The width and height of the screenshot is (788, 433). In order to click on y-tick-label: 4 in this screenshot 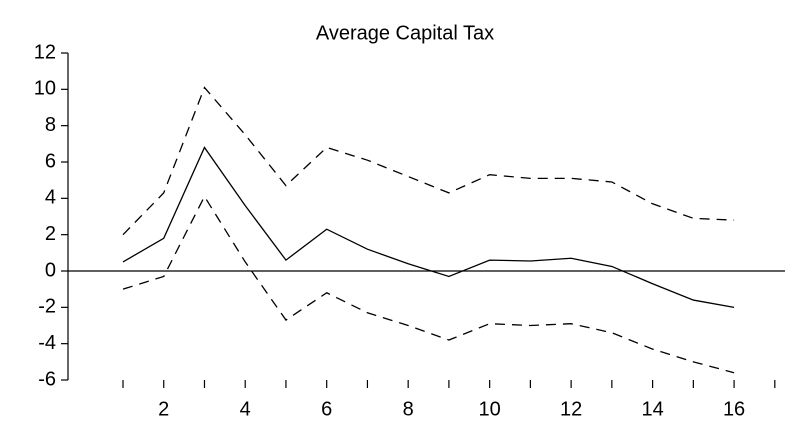, I will do `click(50, 198)`.